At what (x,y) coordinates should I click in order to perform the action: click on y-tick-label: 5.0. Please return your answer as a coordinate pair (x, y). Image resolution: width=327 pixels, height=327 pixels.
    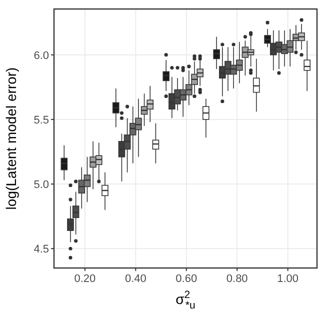
    Looking at the image, I should click on (41, 185).